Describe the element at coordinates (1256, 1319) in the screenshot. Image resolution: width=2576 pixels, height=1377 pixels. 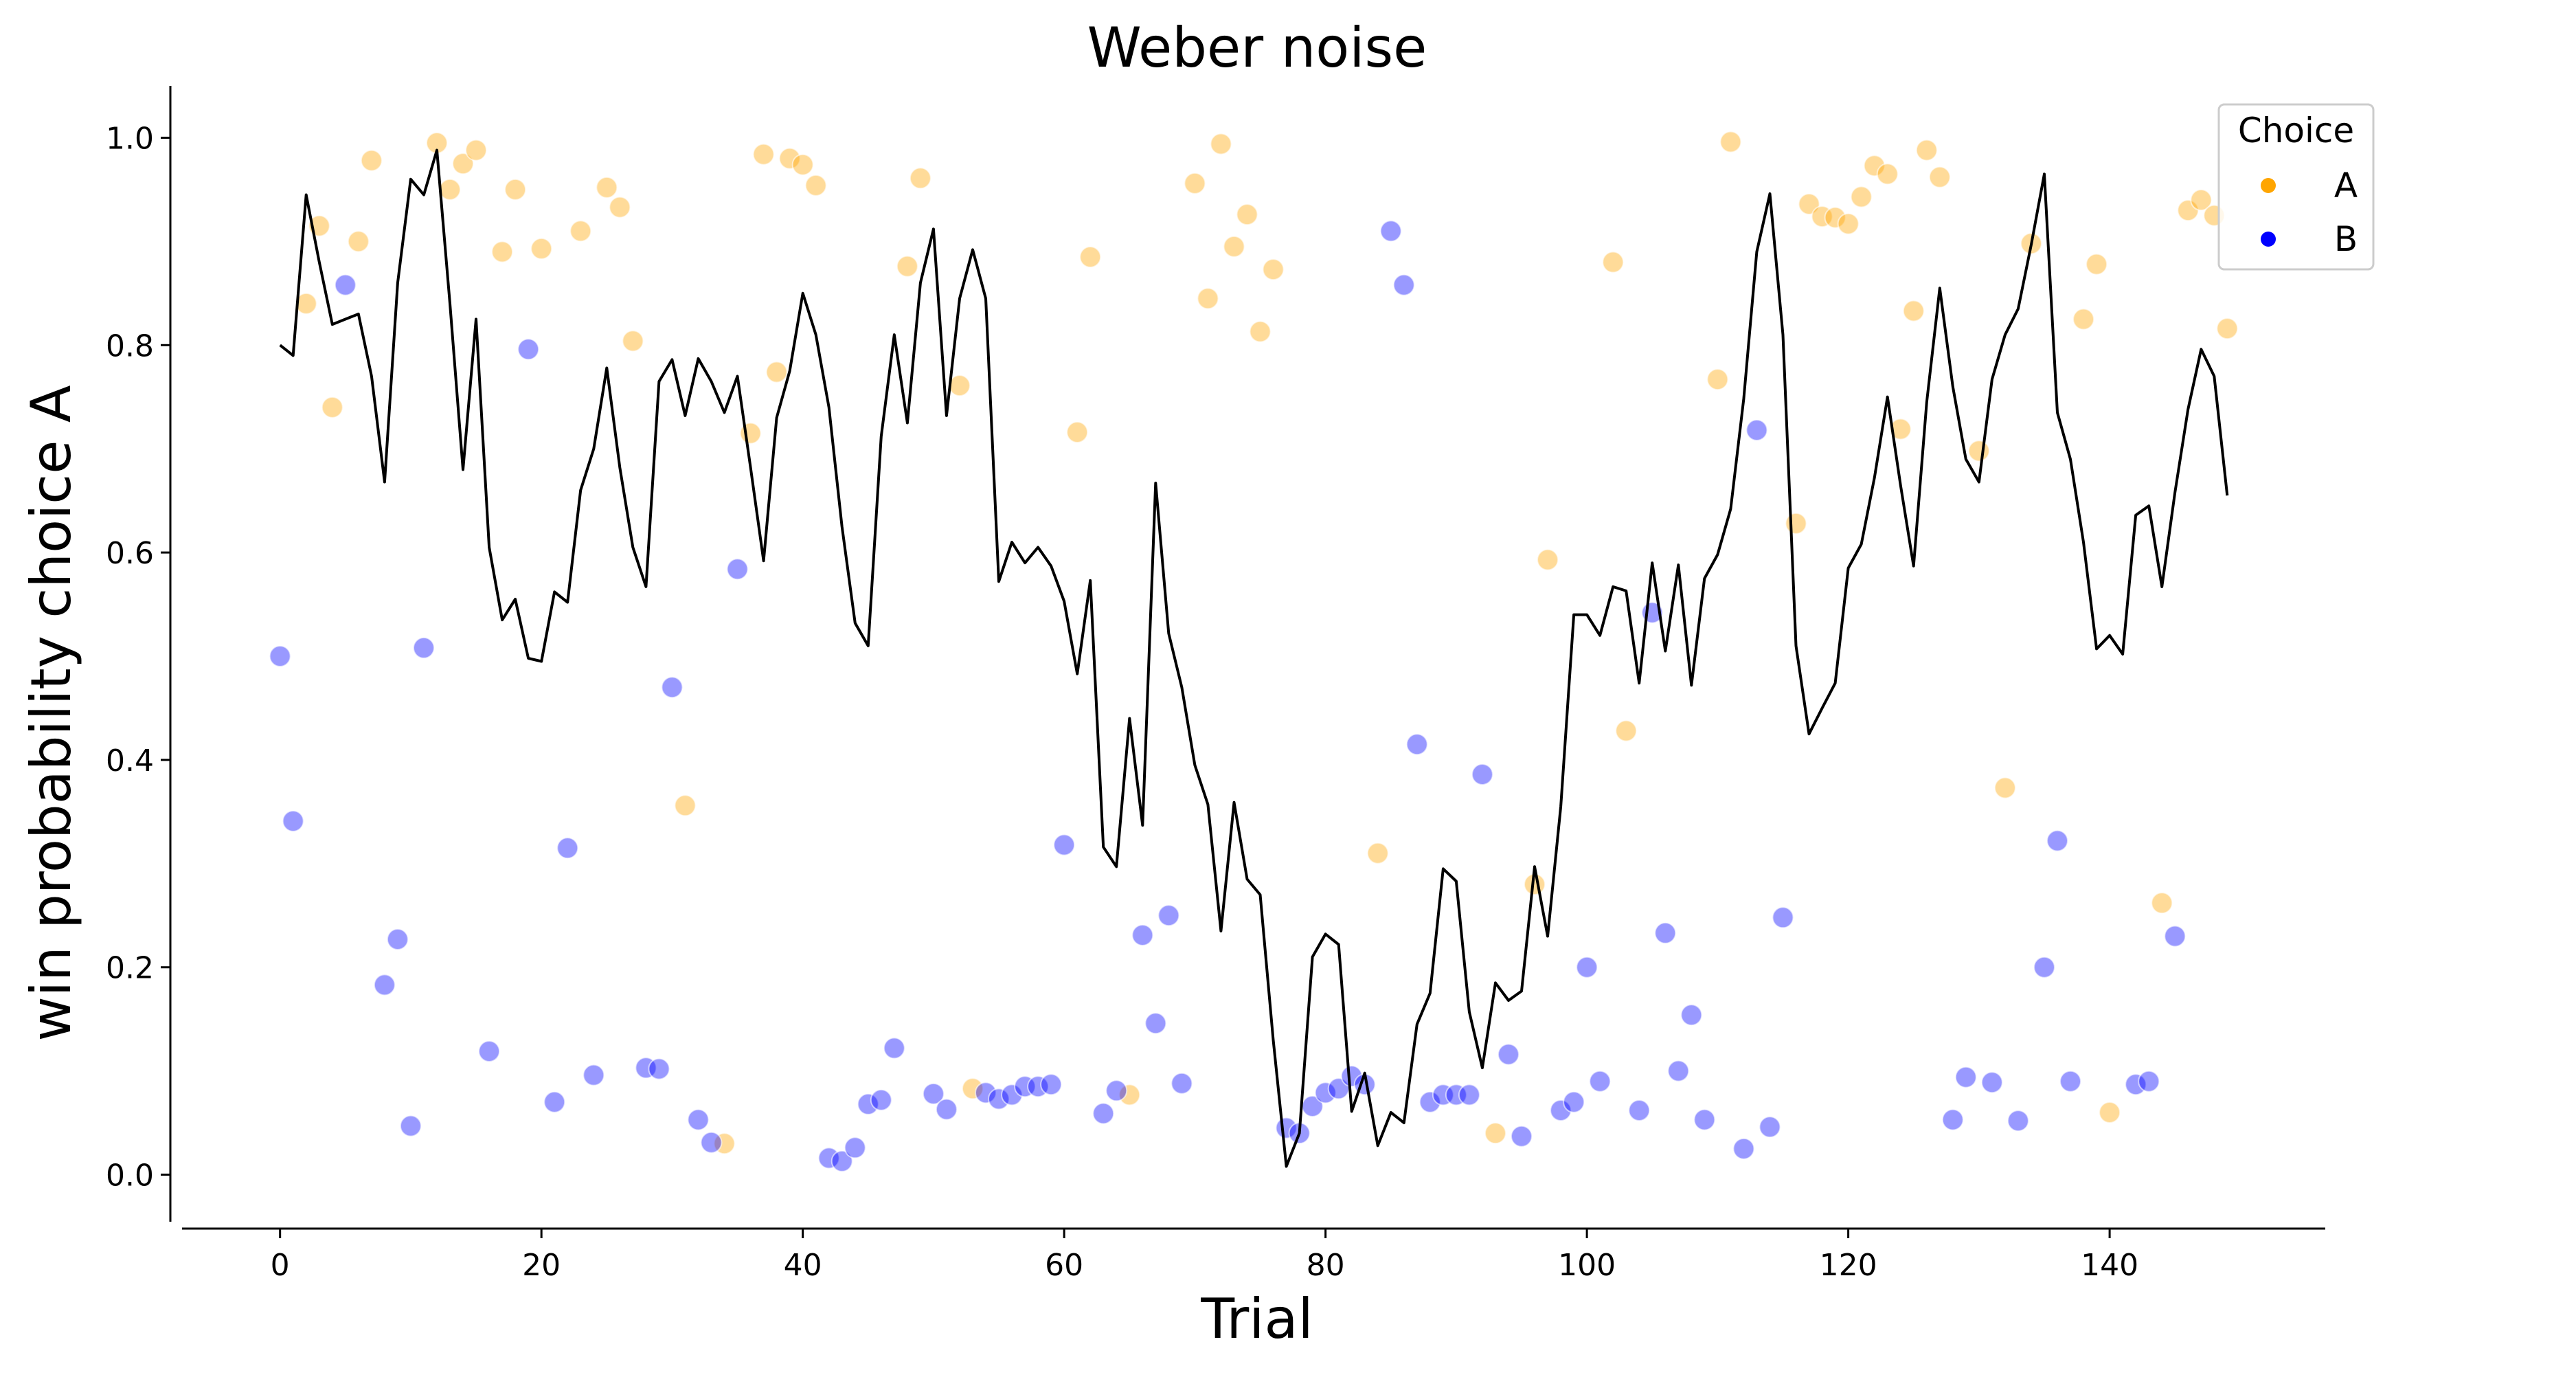
I see `x-axis-label: Trial` at that location.